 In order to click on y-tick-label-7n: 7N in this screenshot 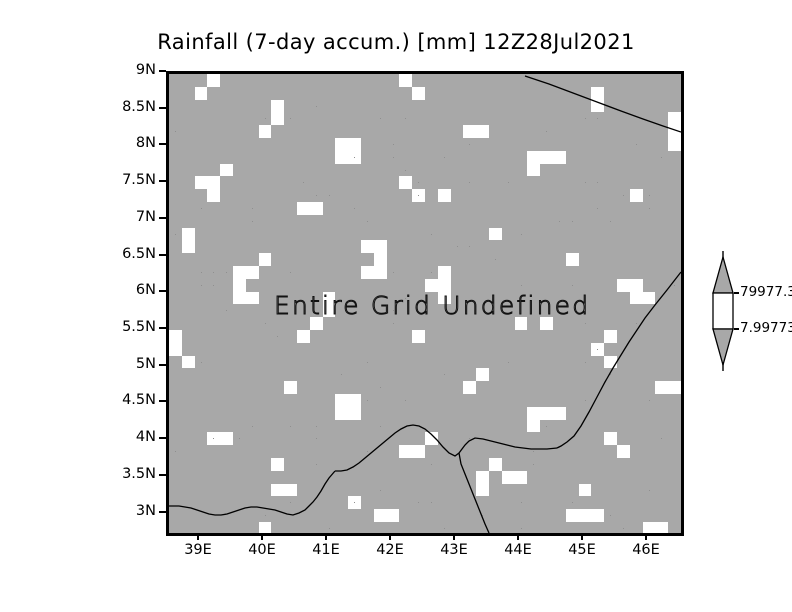, I will do `click(145, 216)`.